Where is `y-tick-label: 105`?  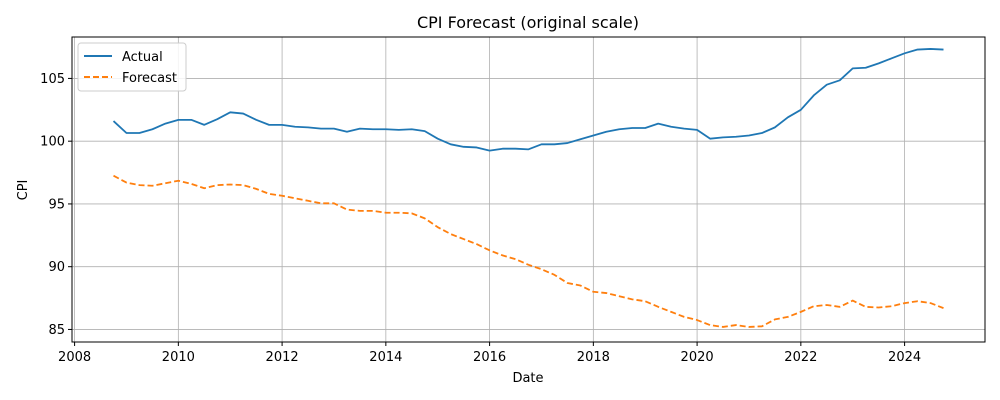
y-tick-label: 105 is located at coordinates (52, 79).